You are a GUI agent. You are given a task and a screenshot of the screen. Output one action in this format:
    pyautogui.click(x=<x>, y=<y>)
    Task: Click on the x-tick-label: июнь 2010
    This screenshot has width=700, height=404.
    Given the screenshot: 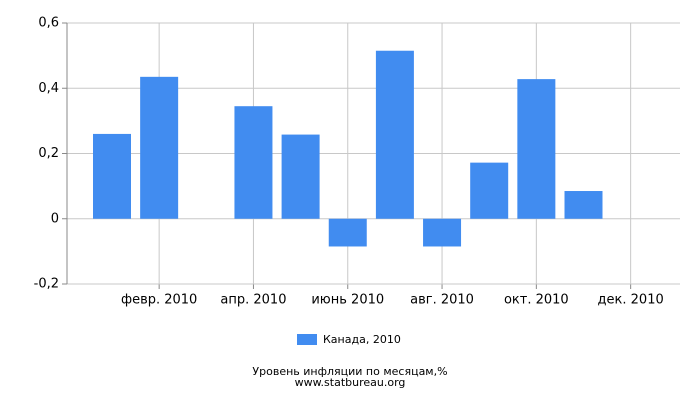 What is the action you would take?
    pyautogui.click(x=347, y=300)
    